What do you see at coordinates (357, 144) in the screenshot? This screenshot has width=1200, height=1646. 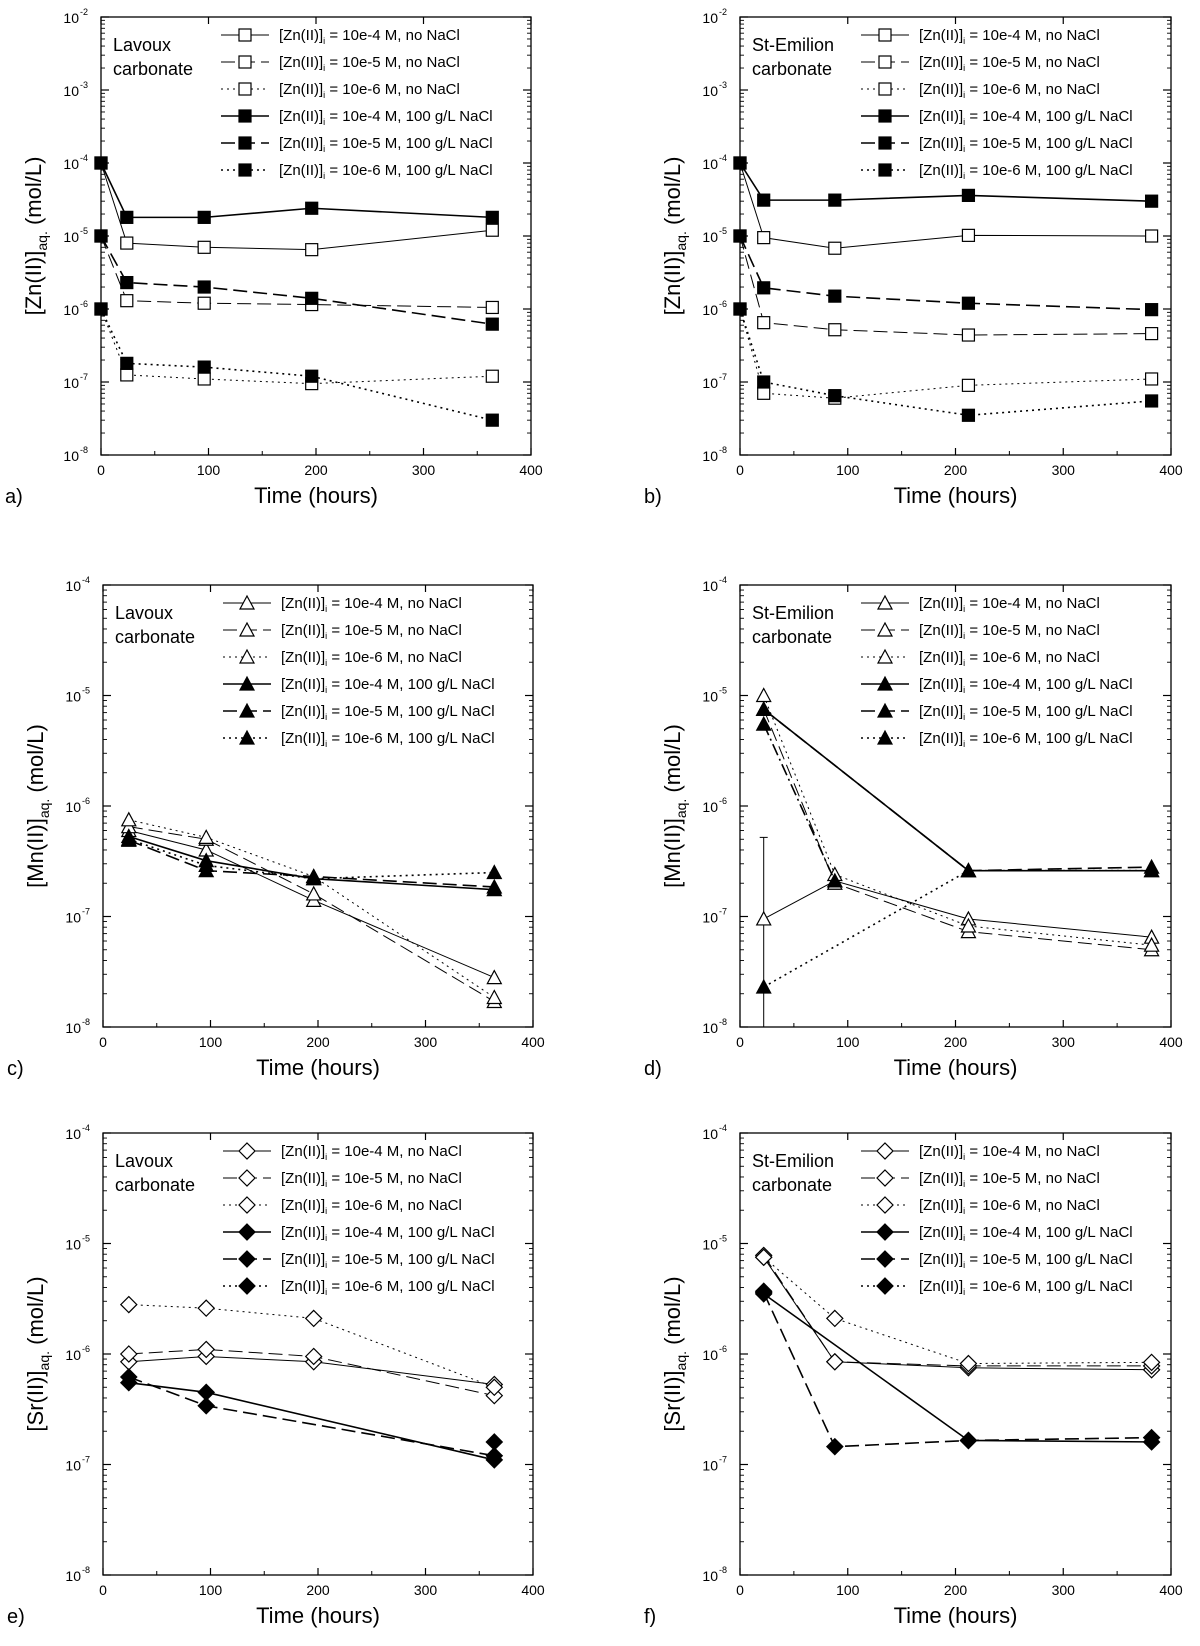 I see `legend-entry: [Zn(II)]i = 10e-5 M, 100 g/L NaCl` at bounding box center [357, 144].